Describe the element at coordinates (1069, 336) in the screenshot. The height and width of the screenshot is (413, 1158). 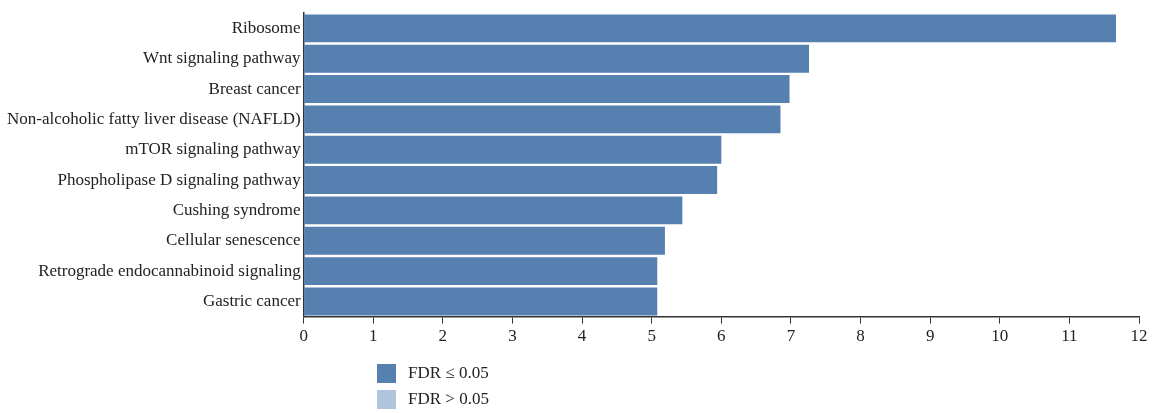
I see `x-tick-label: 11` at that location.